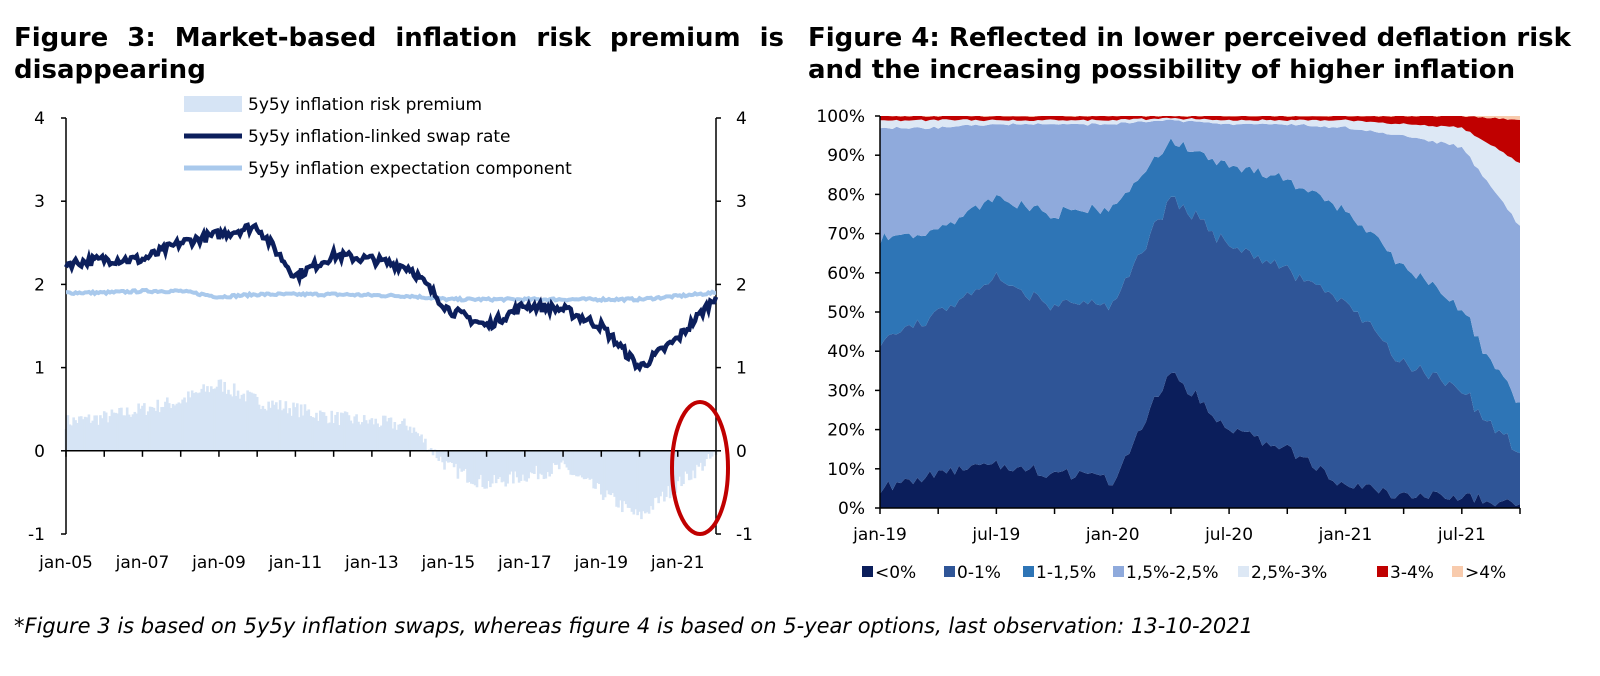 The image size is (1600, 676). I want to click on legend-label: 5y5y inflation expectation component, so click(410, 169).